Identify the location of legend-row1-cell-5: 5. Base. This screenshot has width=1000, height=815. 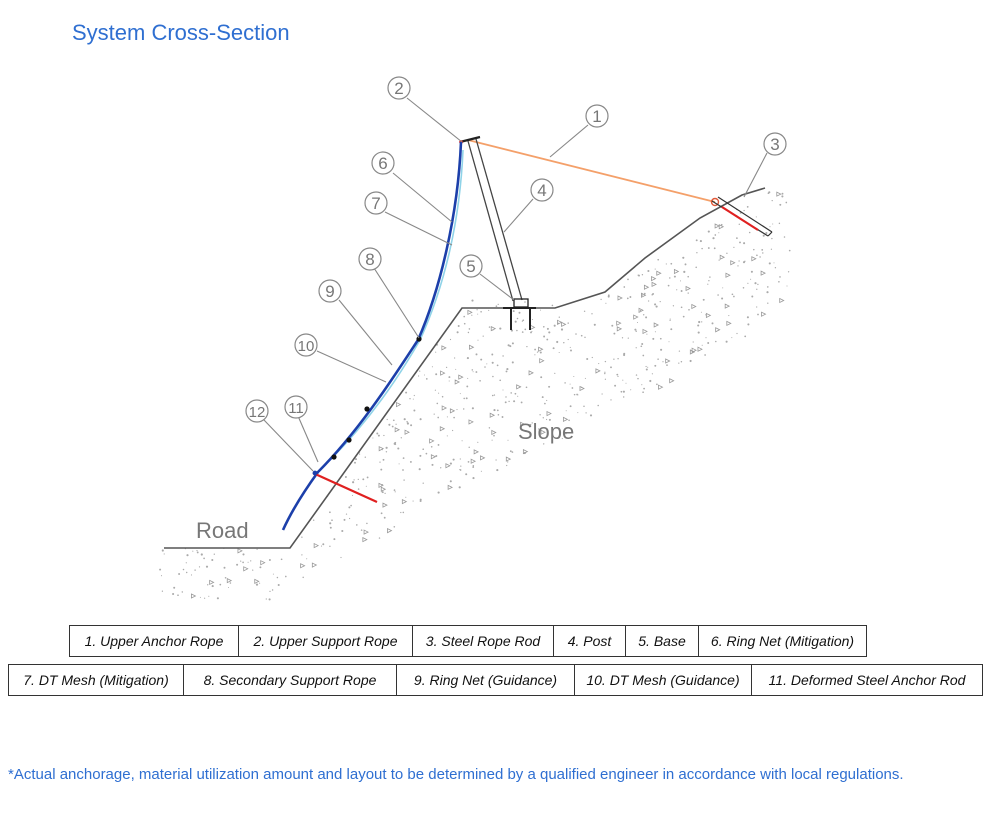
(661, 641).